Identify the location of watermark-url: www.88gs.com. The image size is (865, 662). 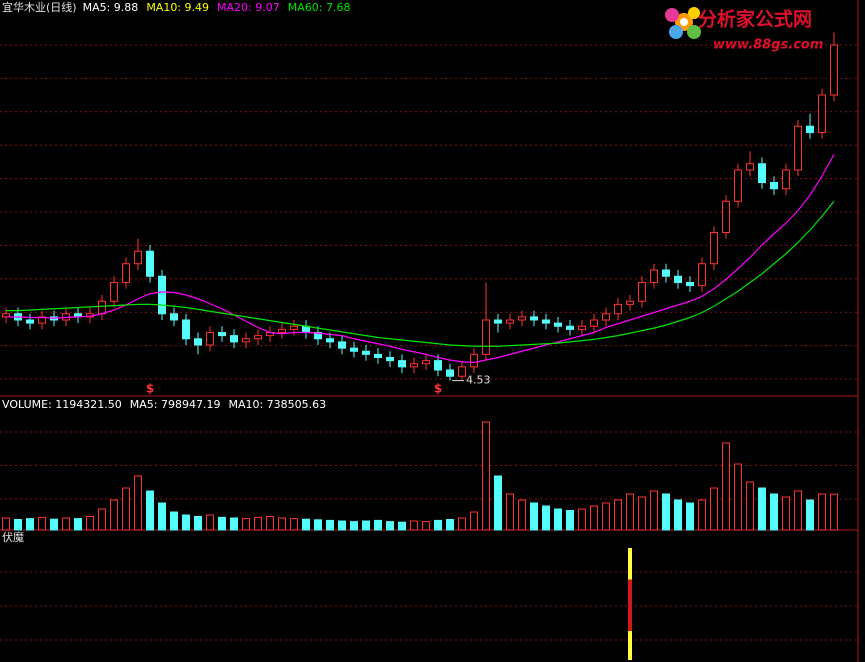
(768, 45).